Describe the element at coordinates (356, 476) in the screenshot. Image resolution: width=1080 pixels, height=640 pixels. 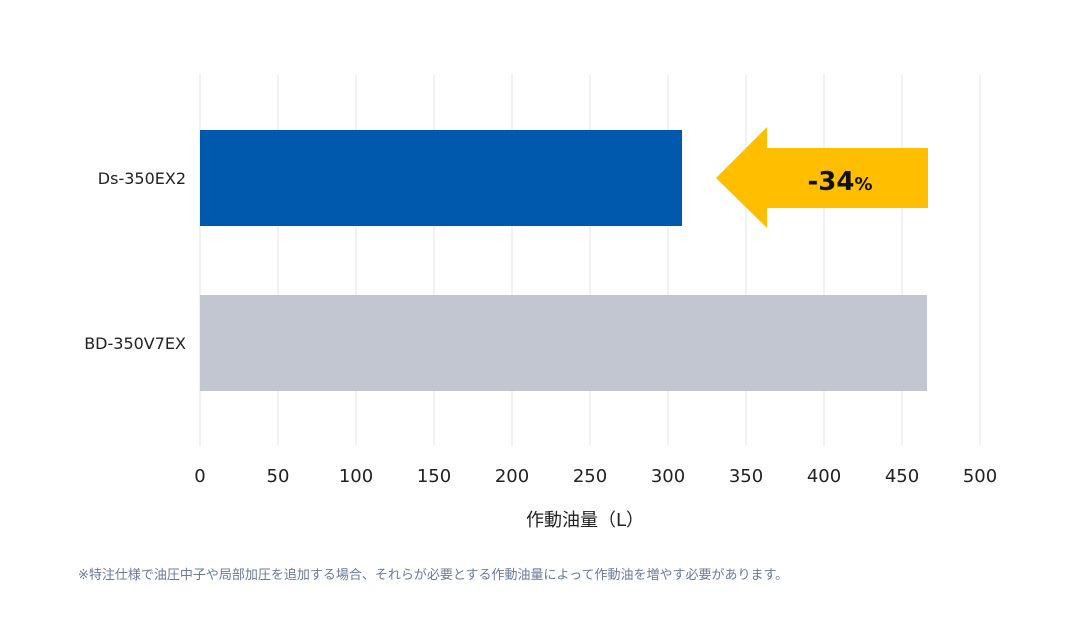
I see `x-tick-label-100: 100` at that location.